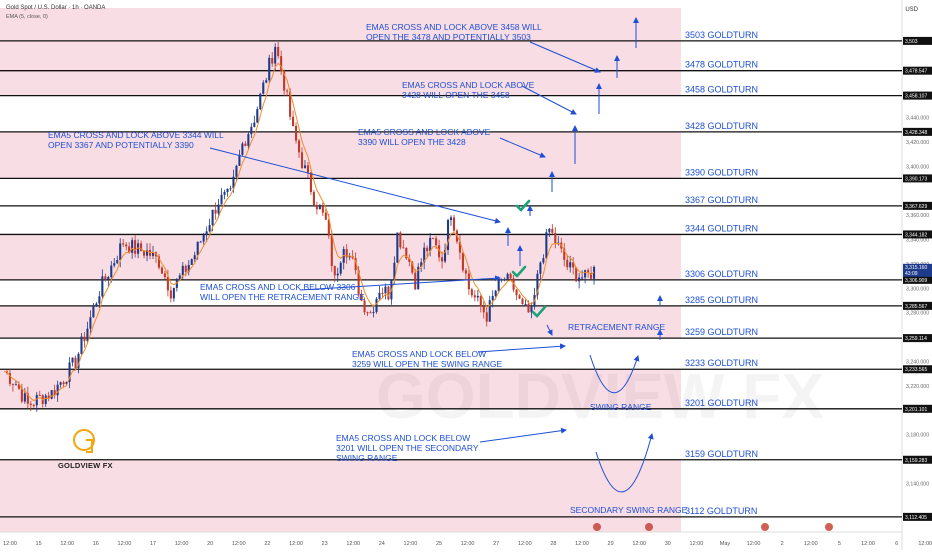  I want to click on y-tick-label: 3,440.000, so click(917, 119).